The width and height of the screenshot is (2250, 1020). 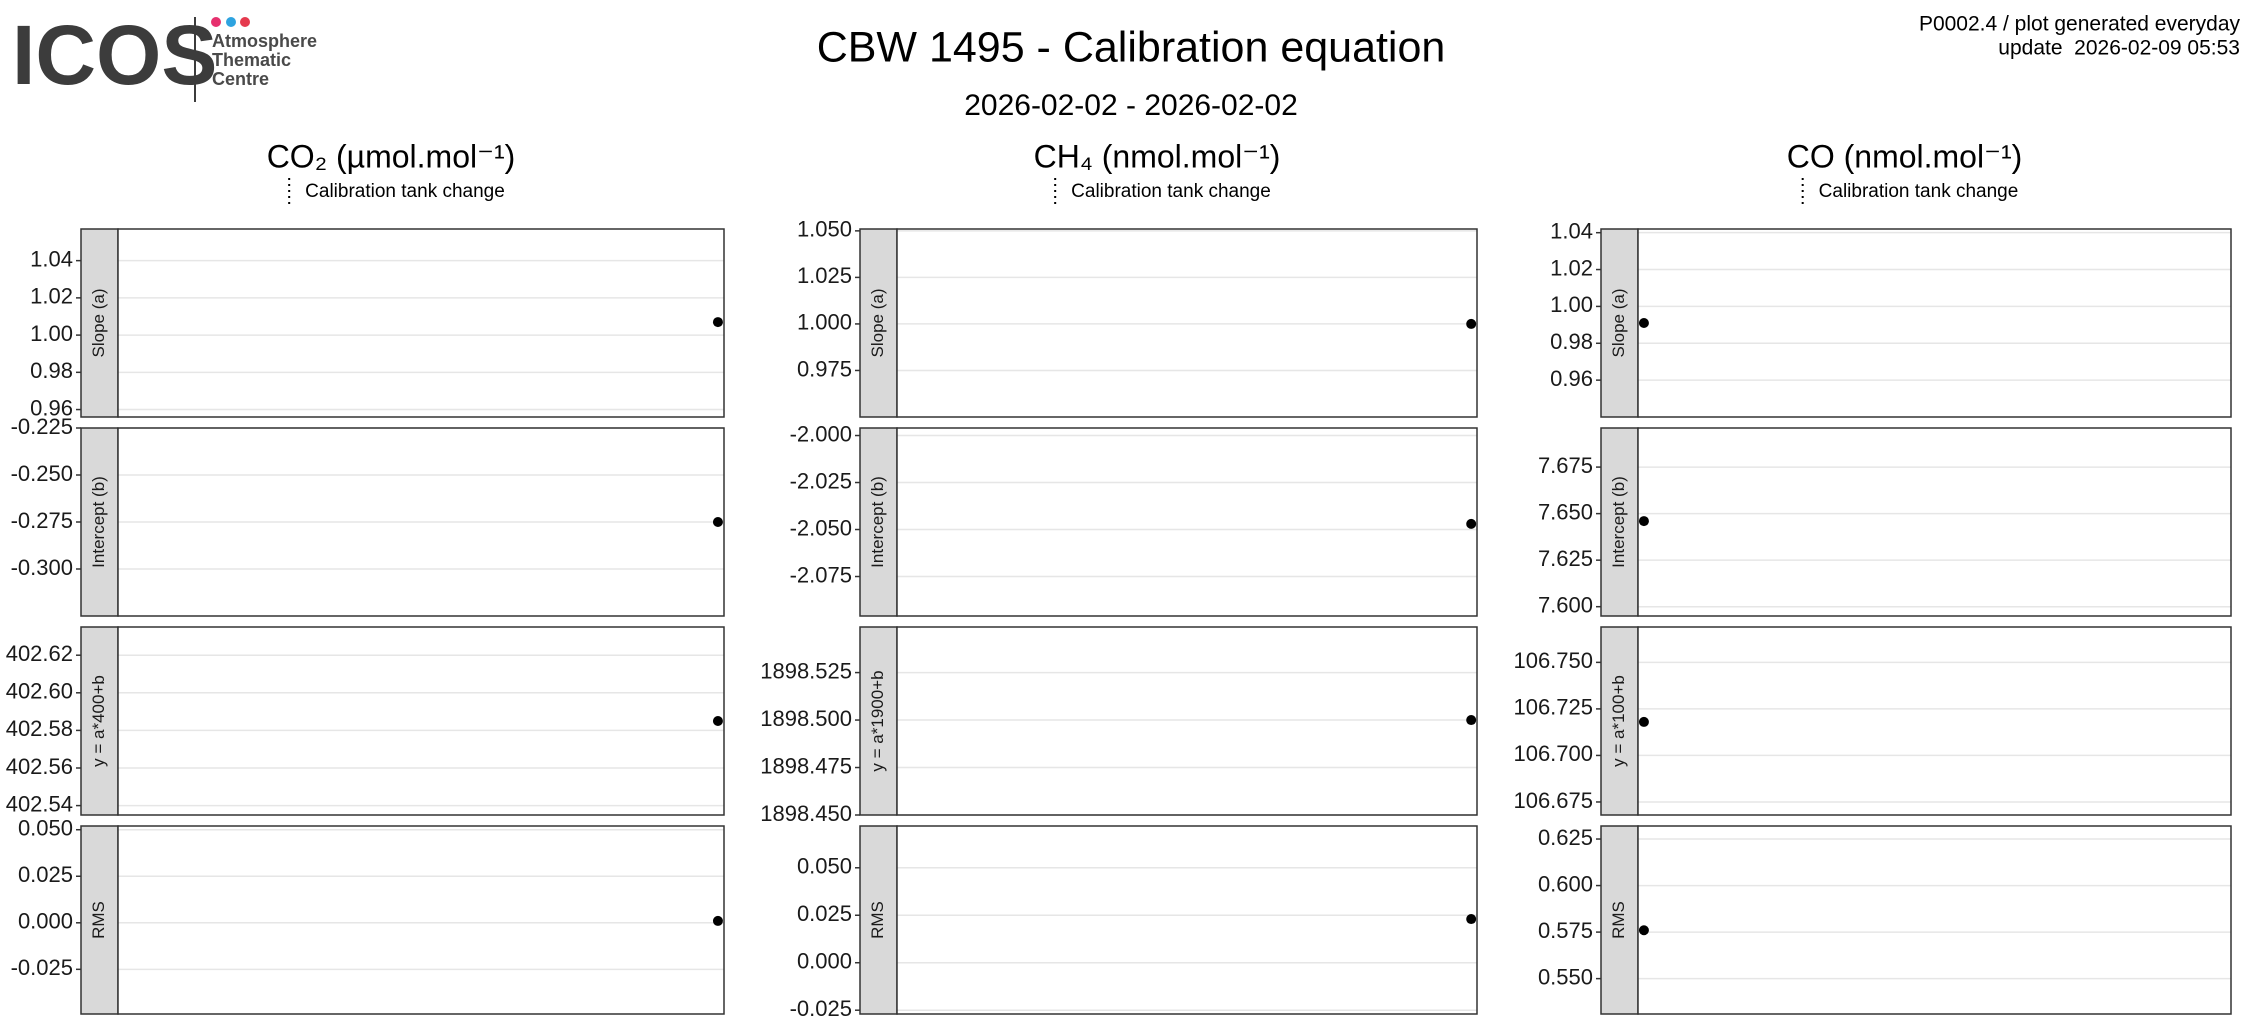 I want to click on strip-label: RMS, so click(x=1618, y=920).